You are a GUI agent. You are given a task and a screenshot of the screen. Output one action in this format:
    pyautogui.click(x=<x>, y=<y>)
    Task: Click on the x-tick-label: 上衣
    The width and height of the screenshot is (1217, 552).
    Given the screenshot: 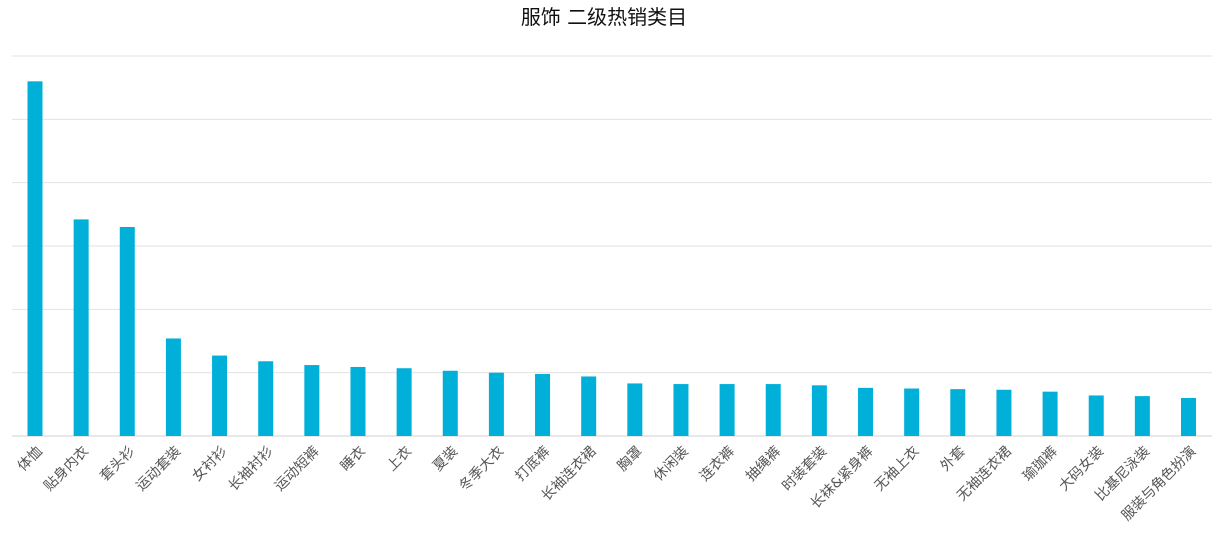 What is the action you would take?
    pyautogui.click(x=399, y=459)
    